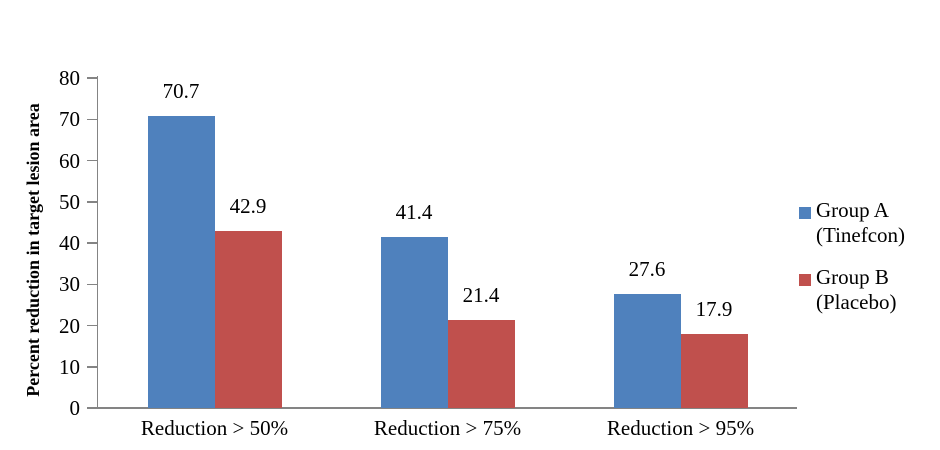 The width and height of the screenshot is (940, 450). Describe the element at coordinates (181, 91) in the screenshot. I see `bar-value-label: 70.7` at that location.